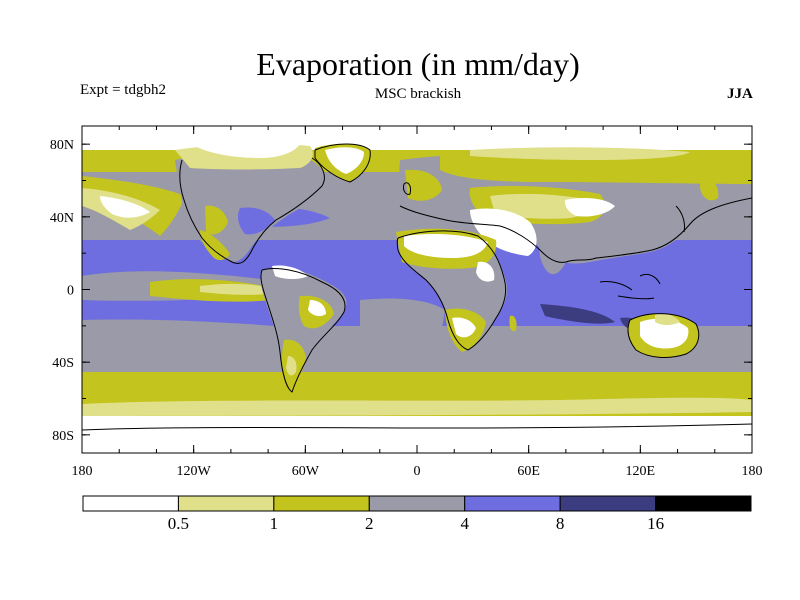 This screenshot has height=600, width=800. I want to click on map-title: Evaporation (in mm/day), so click(418, 64).